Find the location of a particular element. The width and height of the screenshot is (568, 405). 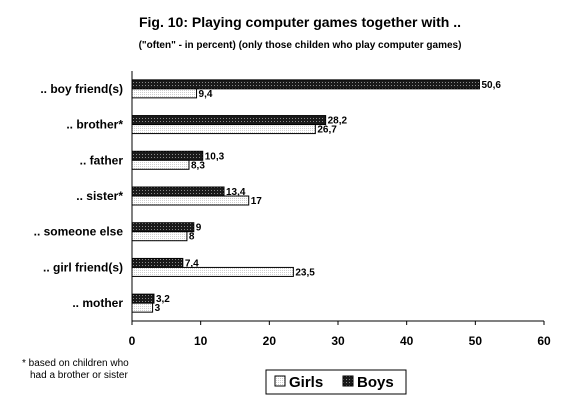

data-label-boys: 28,2 is located at coordinates (338, 121).